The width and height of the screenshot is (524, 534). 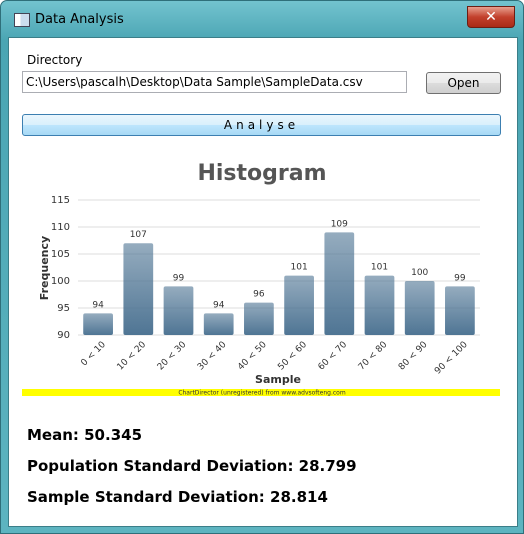 I want to click on sample-sd-stat: Sample Standard Deviation: 28.814, so click(x=177, y=497).